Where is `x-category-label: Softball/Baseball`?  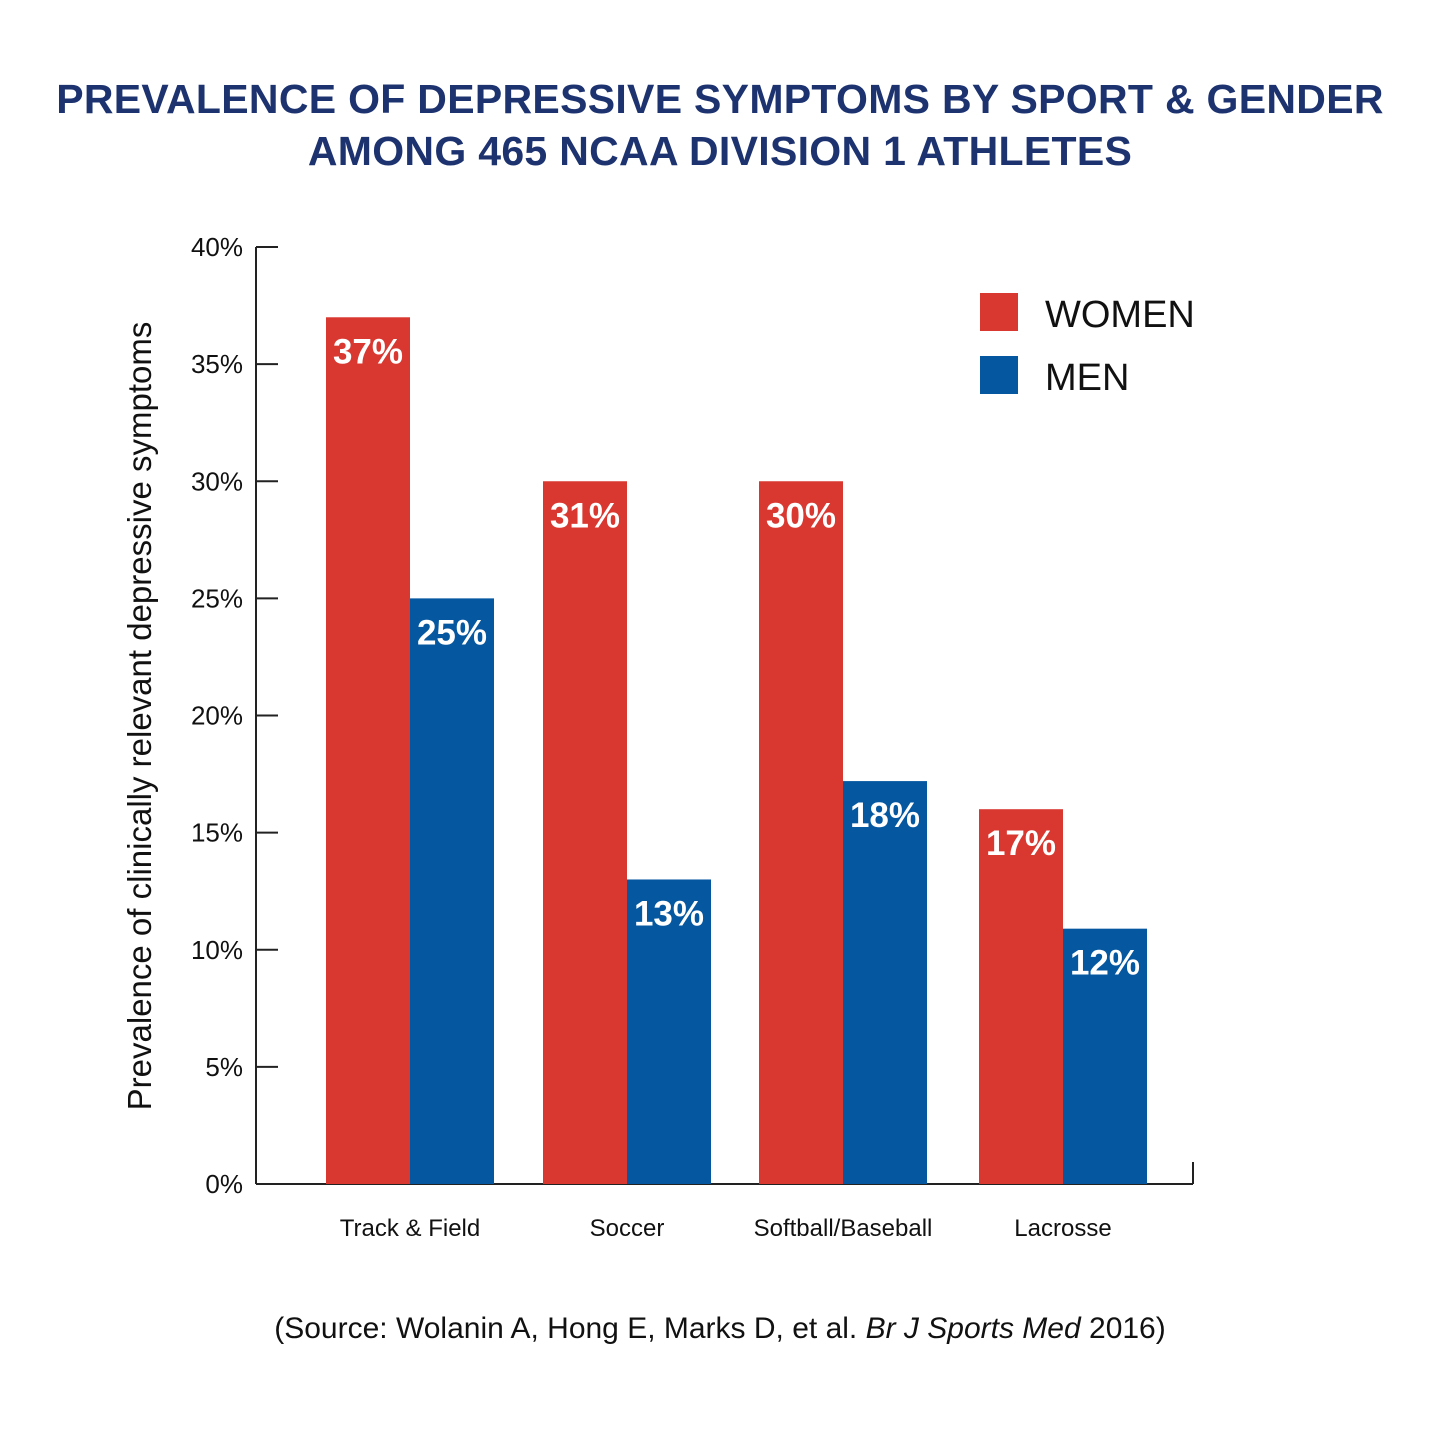 x-category-label: Softball/Baseball is located at coordinates (843, 1228).